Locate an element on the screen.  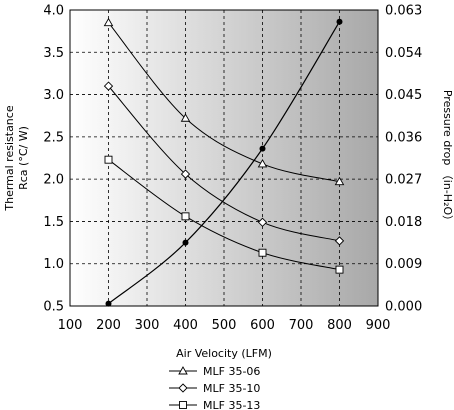
x-tick-label: 700 is located at coordinates (301, 325).